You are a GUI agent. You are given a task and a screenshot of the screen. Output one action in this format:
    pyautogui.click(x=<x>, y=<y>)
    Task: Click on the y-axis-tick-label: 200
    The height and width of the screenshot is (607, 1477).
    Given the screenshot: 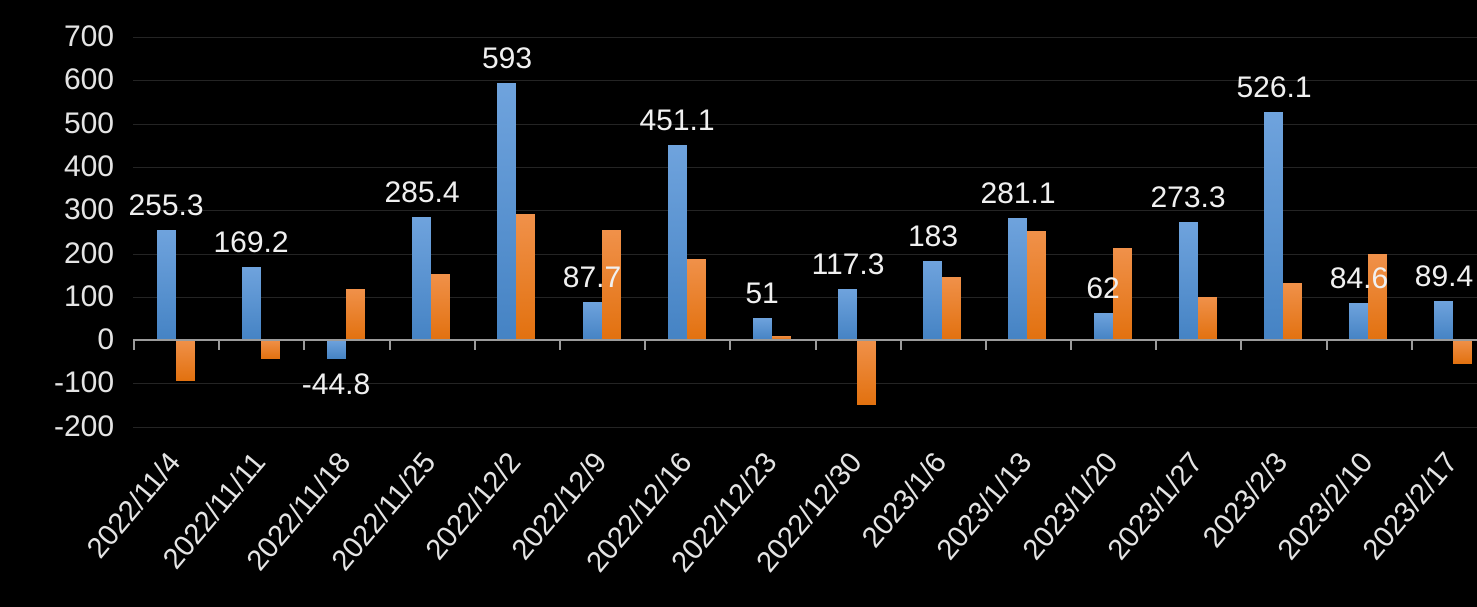 What is the action you would take?
    pyautogui.click(x=88, y=253)
    